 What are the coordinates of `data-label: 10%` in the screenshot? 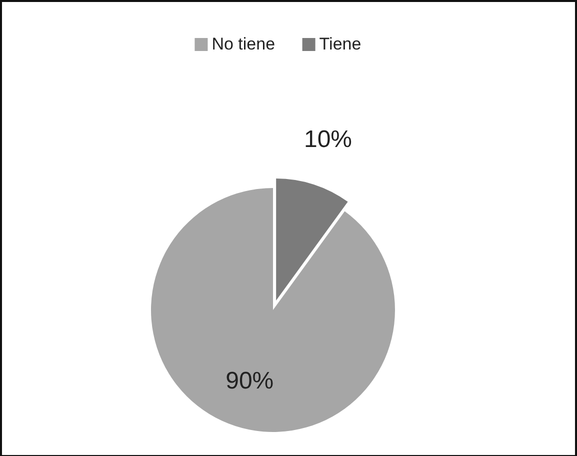 It's located at (328, 140).